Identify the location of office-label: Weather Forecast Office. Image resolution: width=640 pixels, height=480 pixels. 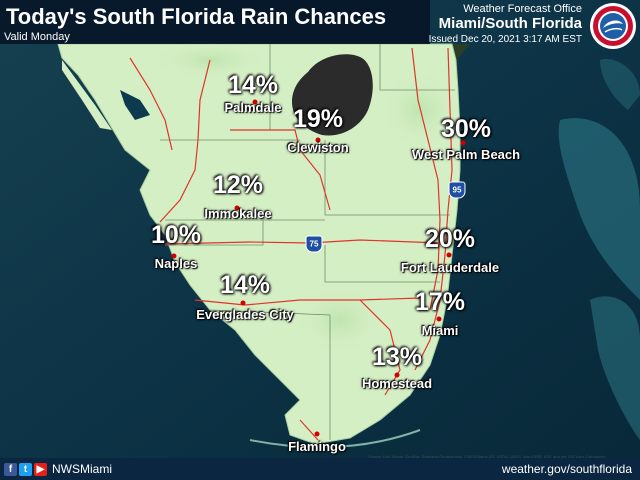
(522, 9).